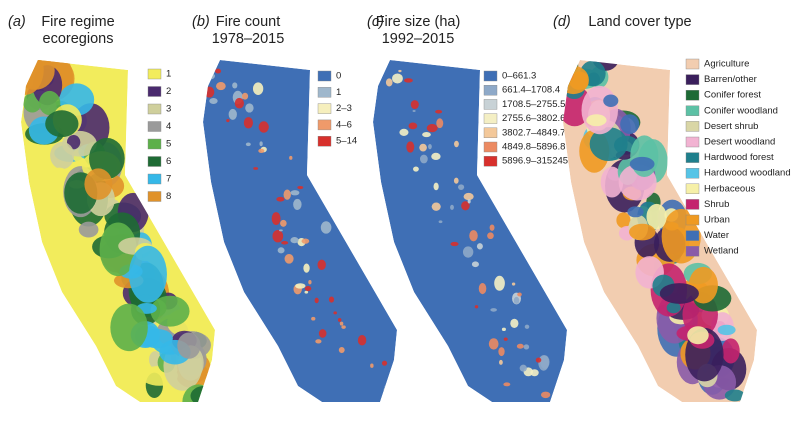  Describe the element at coordinates (533, 132) in the screenshot. I see `legend-label: 3802.7–4849.7` at that location.